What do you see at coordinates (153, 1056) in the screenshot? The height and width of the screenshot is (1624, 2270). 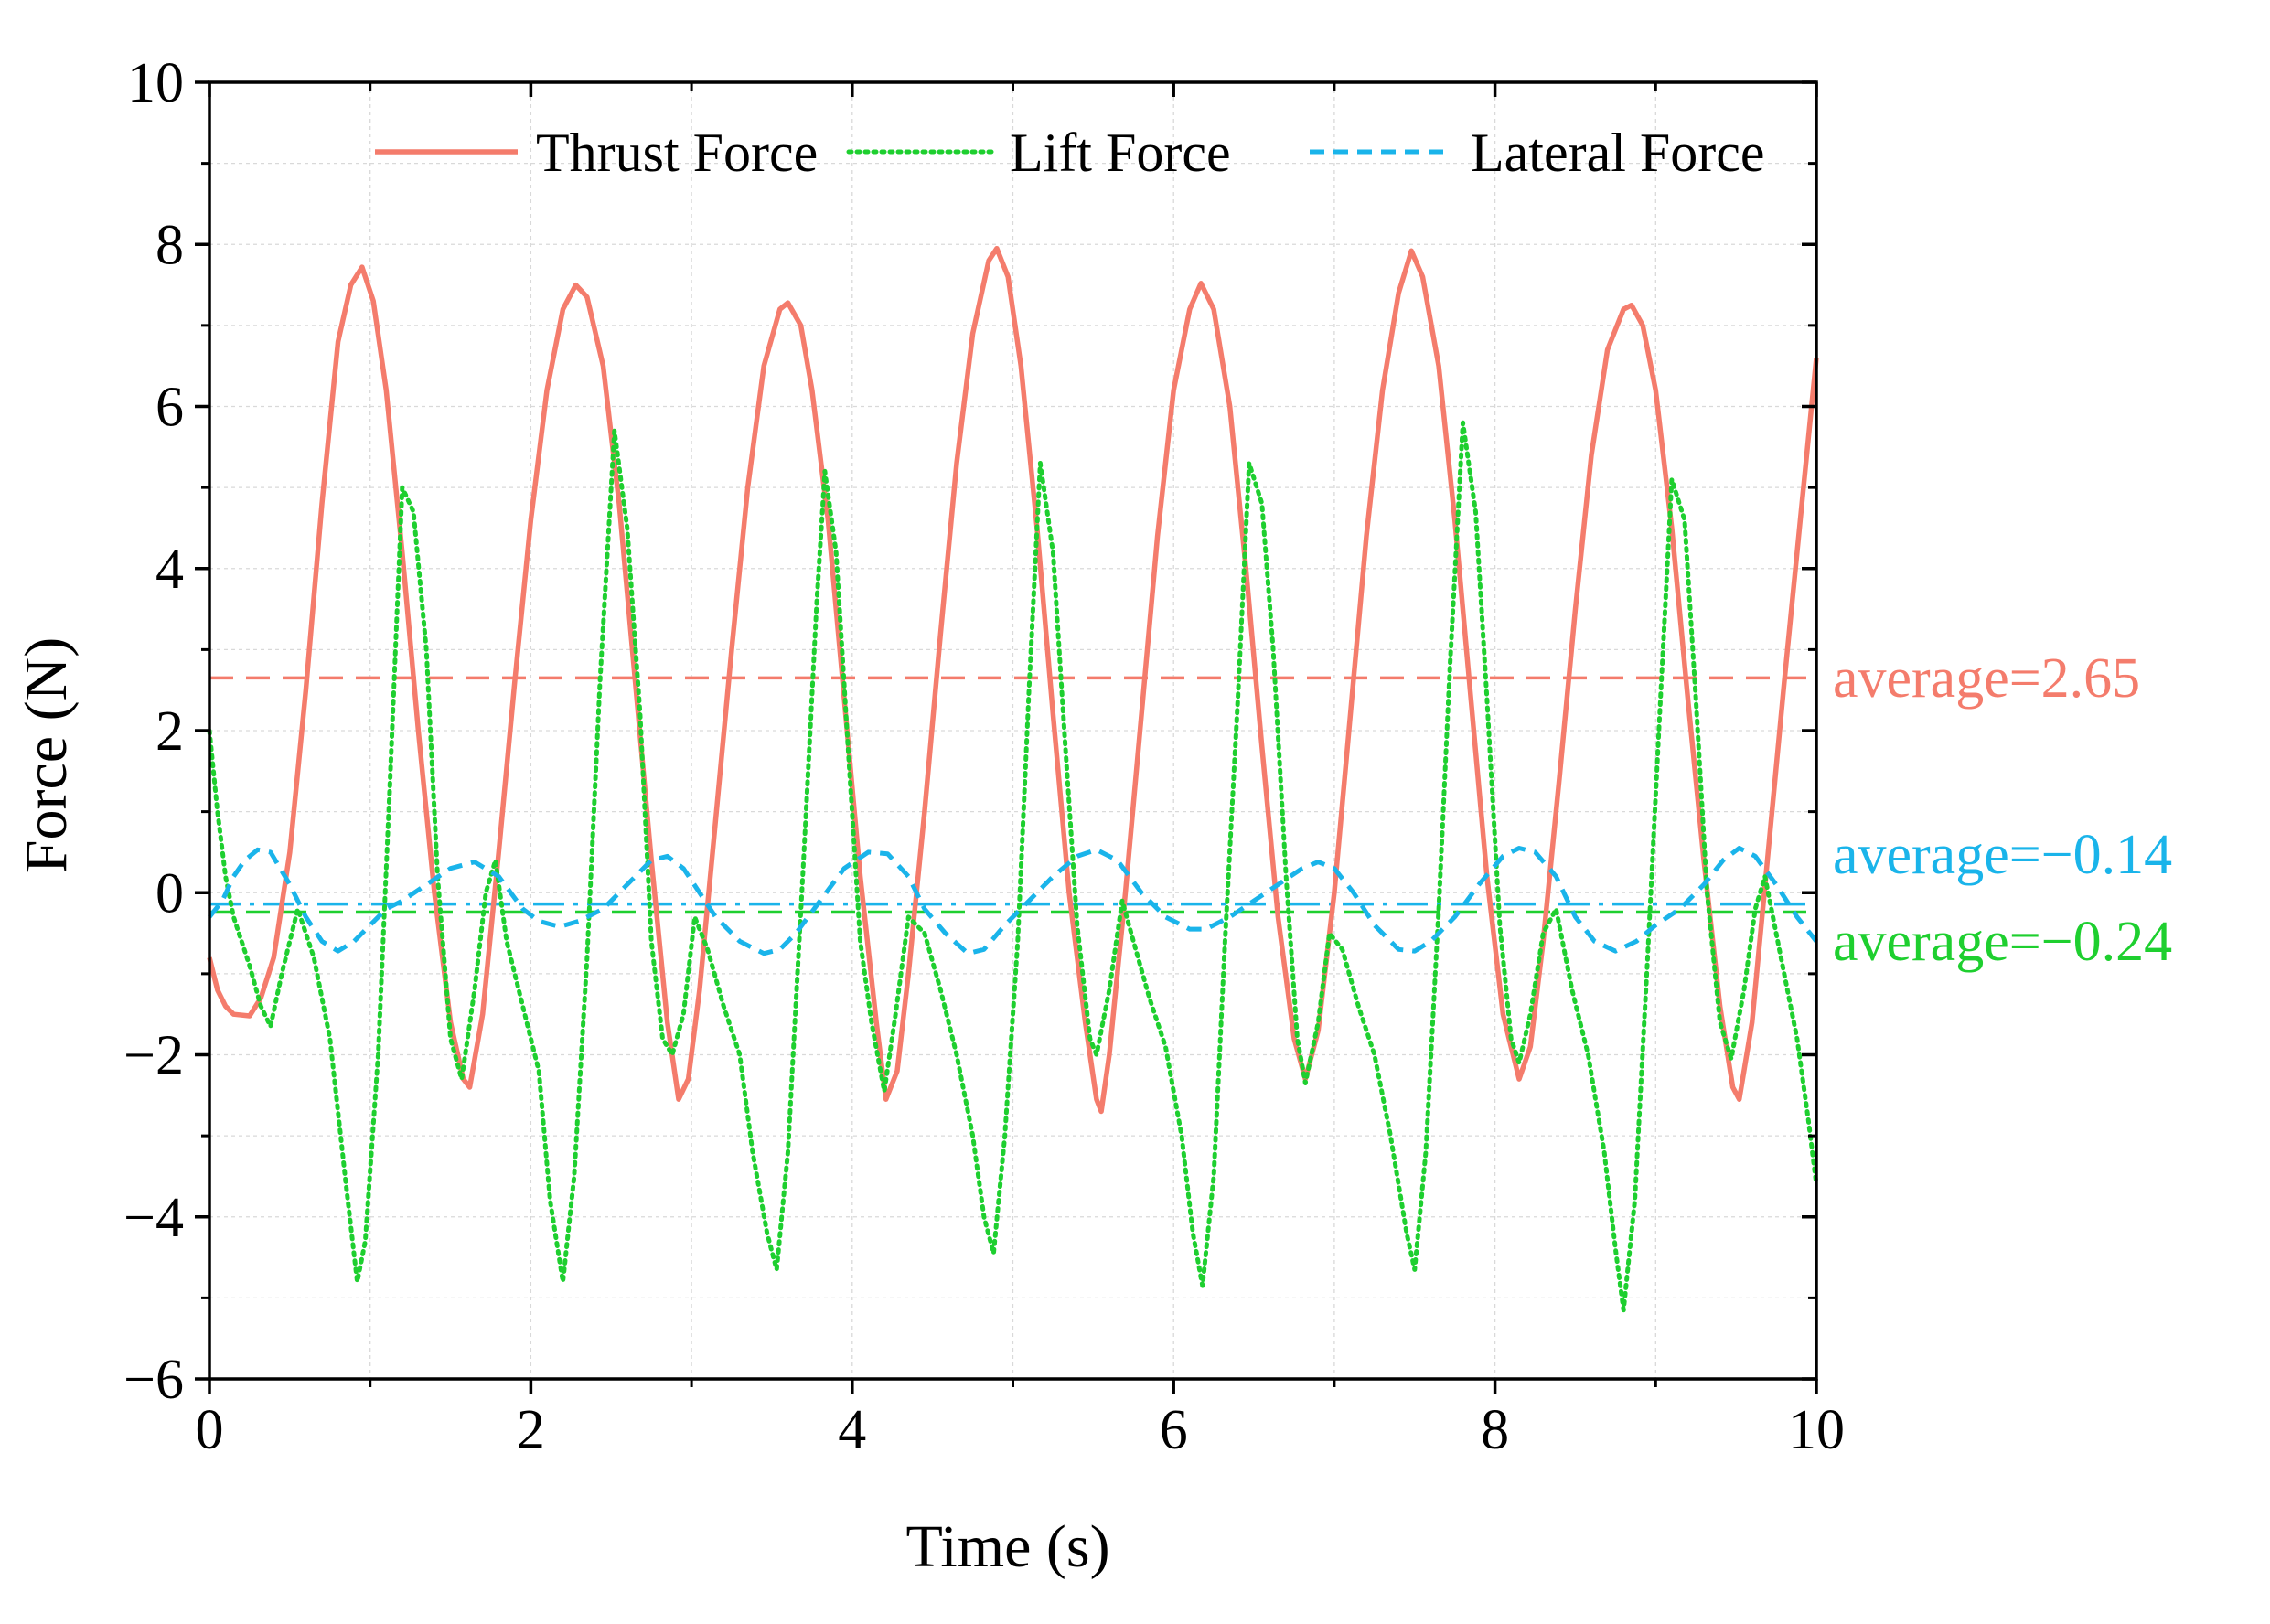 I see `y-tick-label: −2` at bounding box center [153, 1056].